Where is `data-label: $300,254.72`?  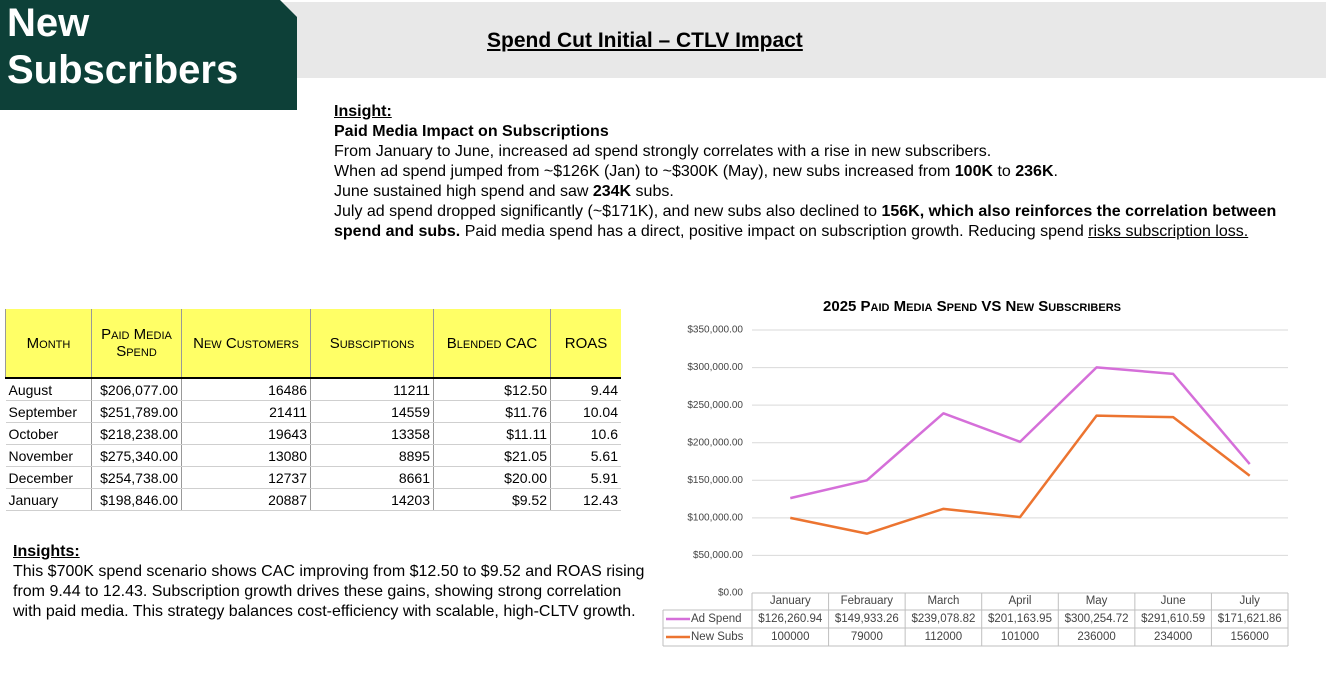
data-label: $300,254.72 is located at coordinates (1097, 619).